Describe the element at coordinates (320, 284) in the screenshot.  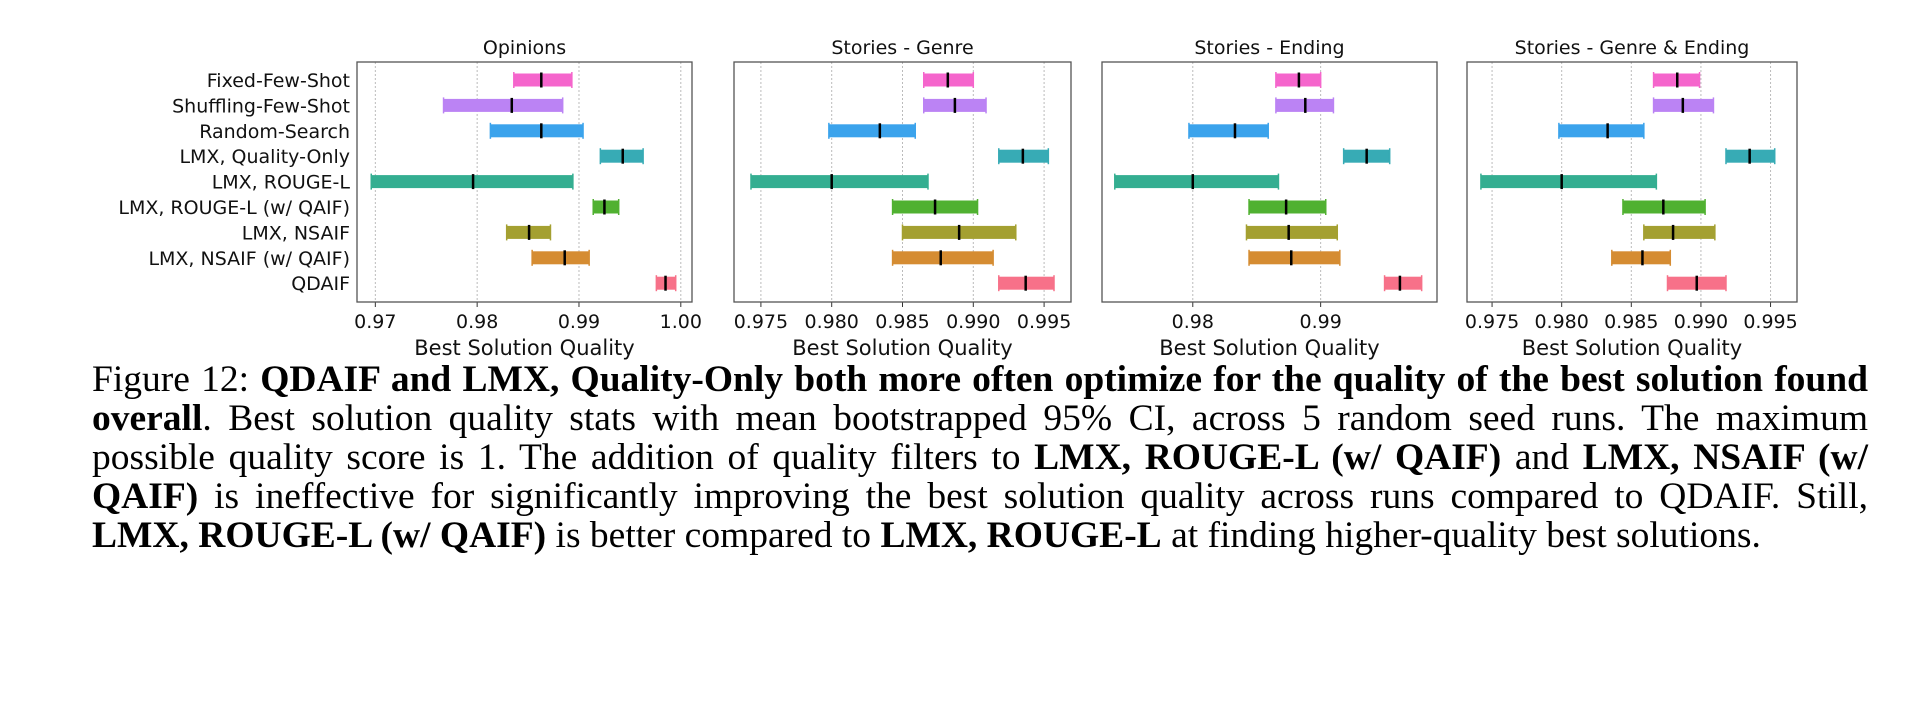
I see `y-tick-label: QDAIF` at that location.